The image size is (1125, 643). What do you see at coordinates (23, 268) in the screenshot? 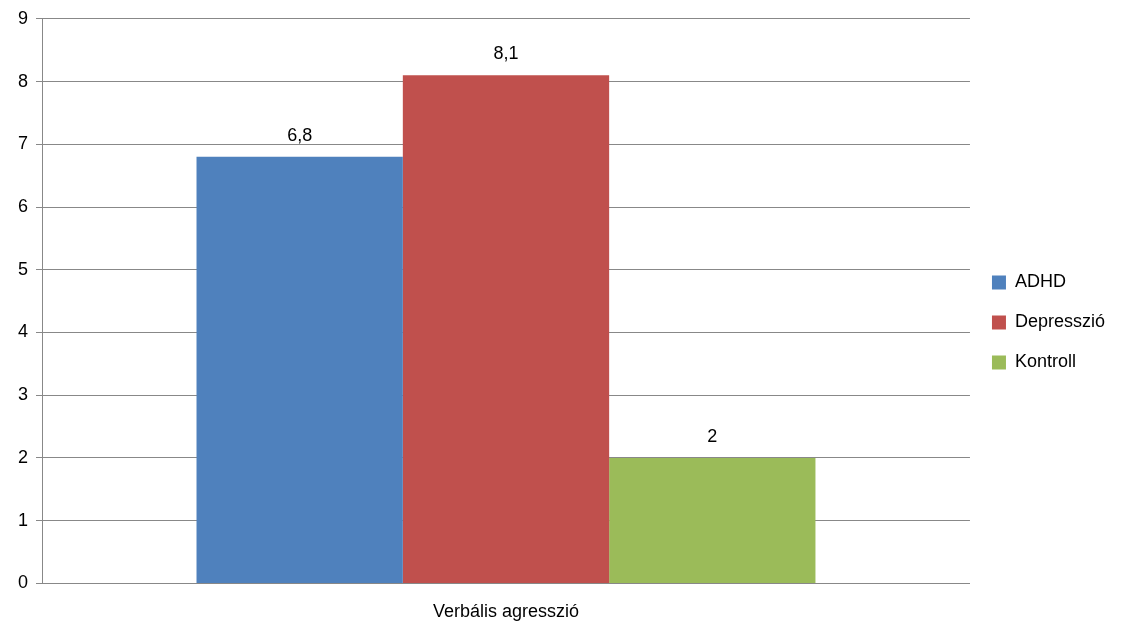
I see `y-tick-label: 5` at bounding box center [23, 268].